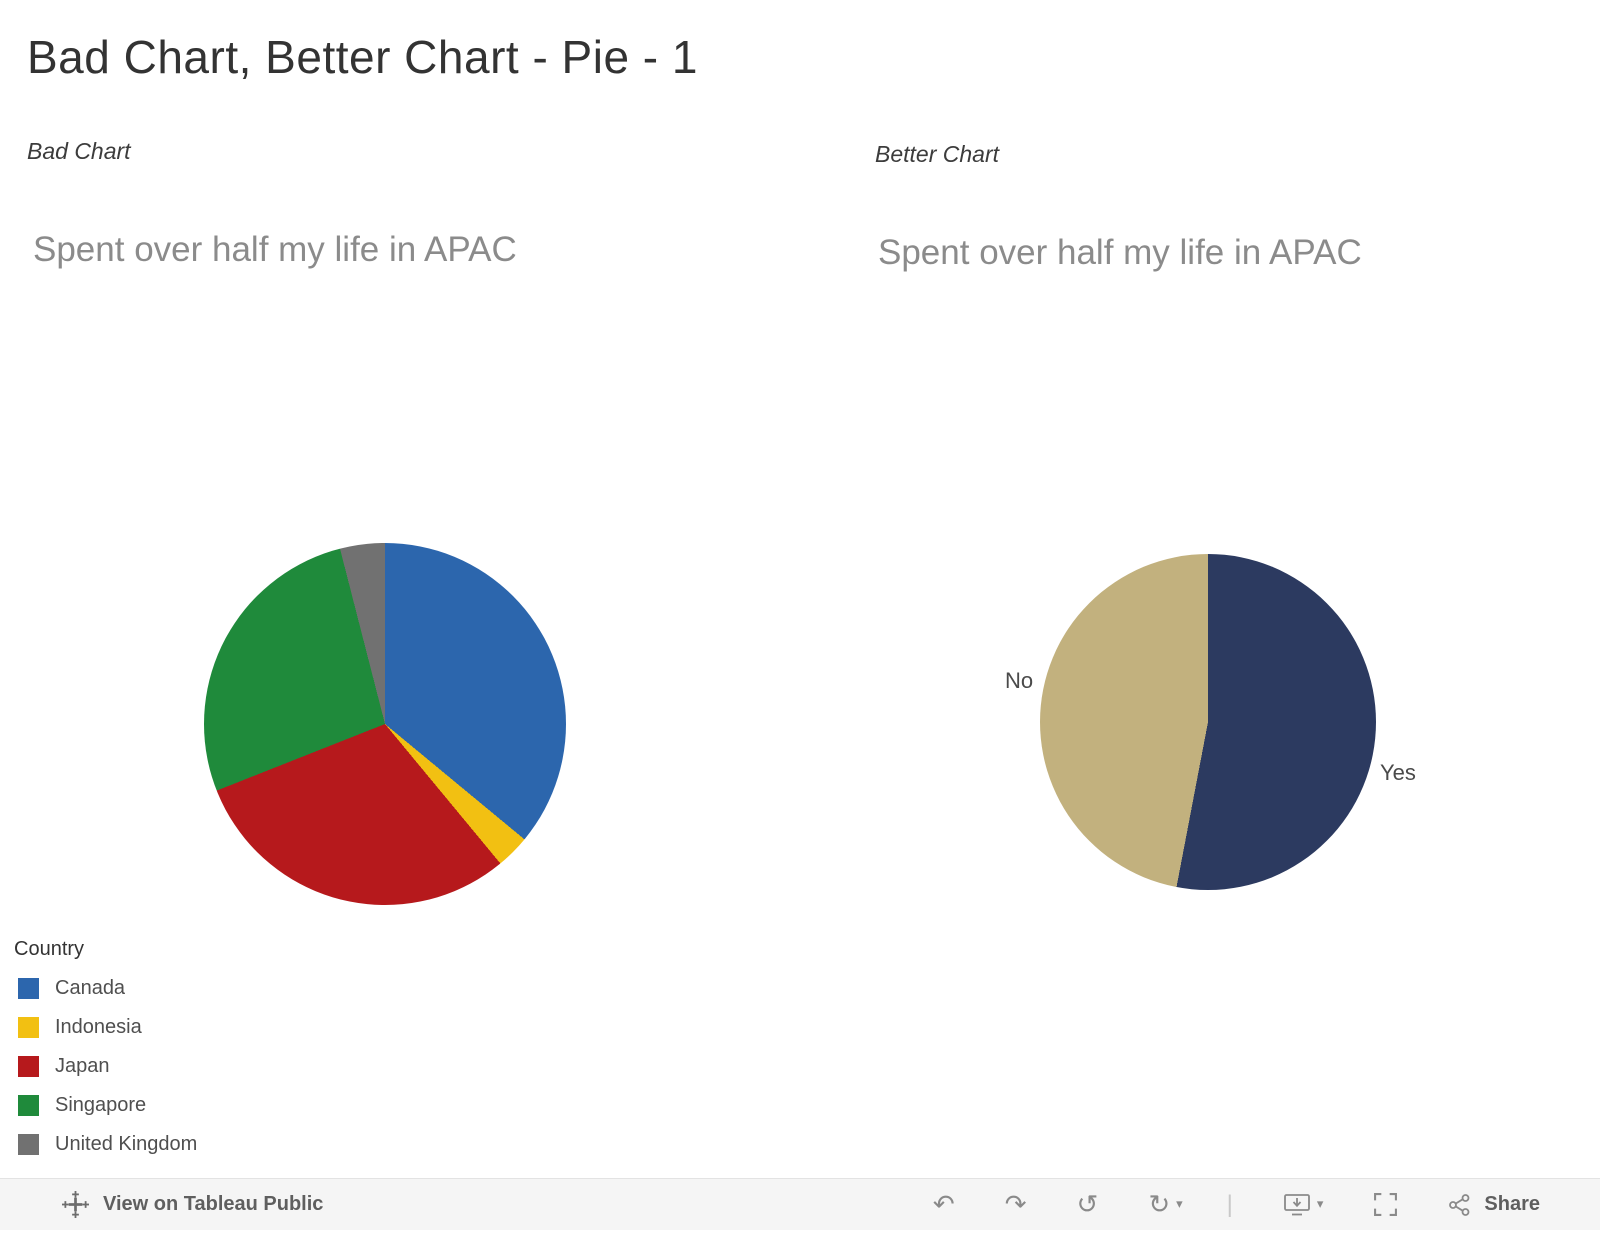 This screenshot has width=1600, height=1254. Describe the element at coordinates (213, 1204) in the screenshot. I see `view-on-tableau-public-label: View on Tableau Public` at that location.